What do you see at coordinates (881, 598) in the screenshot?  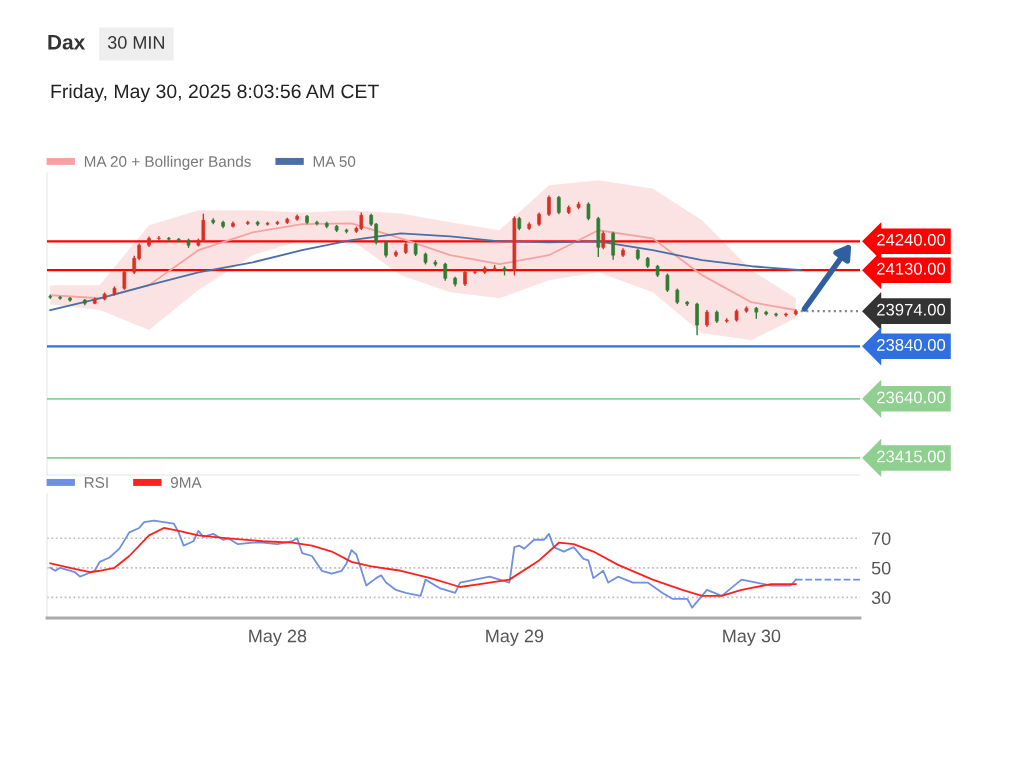 I see `y-tick-label: 30` at bounding box center [881, 598].